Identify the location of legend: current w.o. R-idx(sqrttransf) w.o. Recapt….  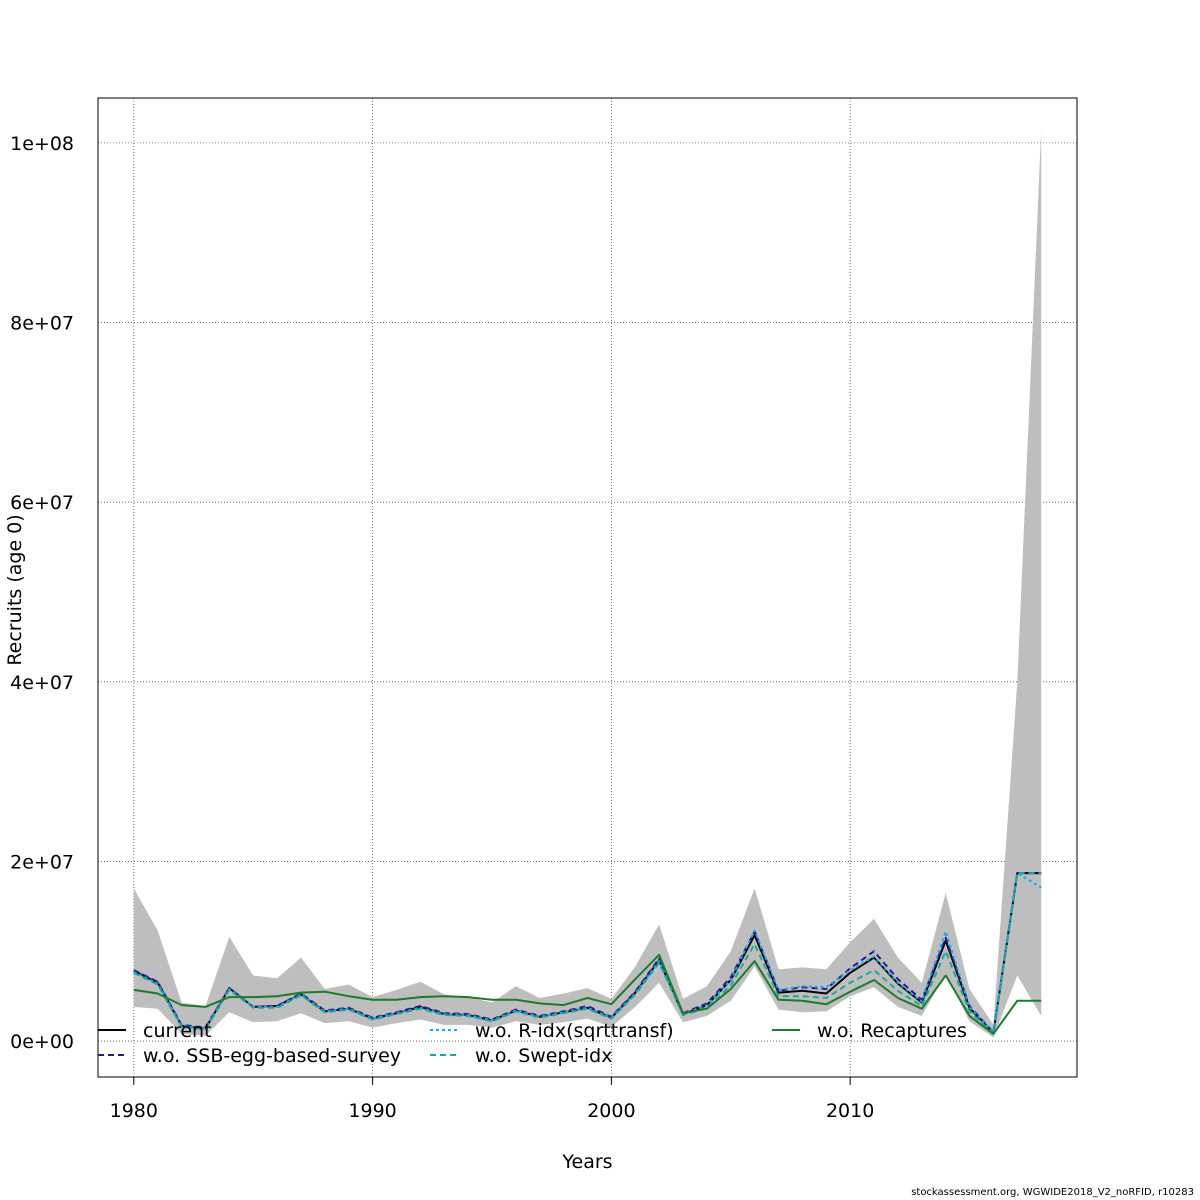
(532, 1043).